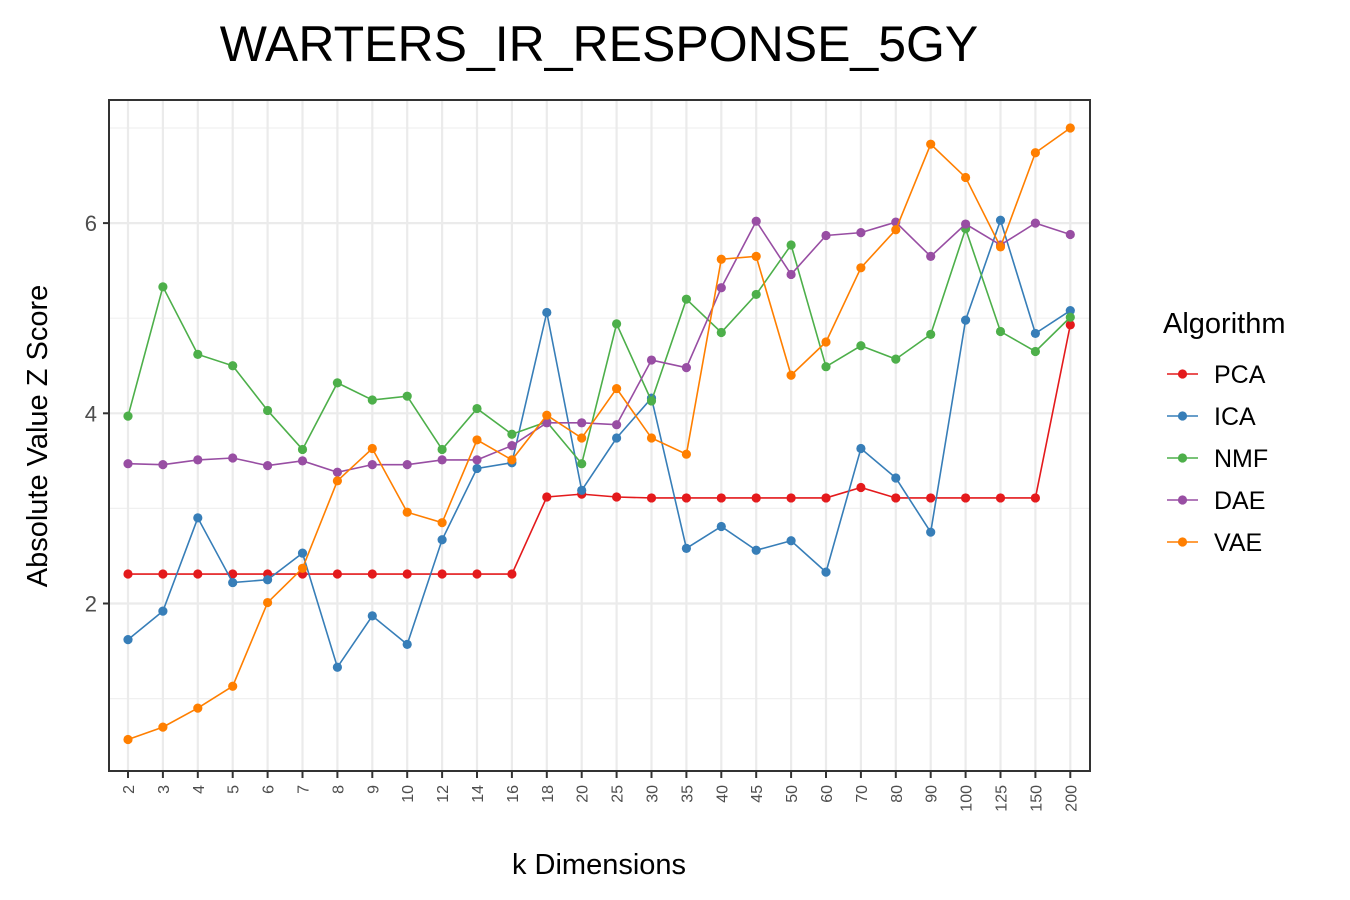 Image resolution: width=1350 pixels, height=900 pixels. Describe the element at coordinates (967, 798) in the screenshot. I see `x-tick-label: 100` at that location.